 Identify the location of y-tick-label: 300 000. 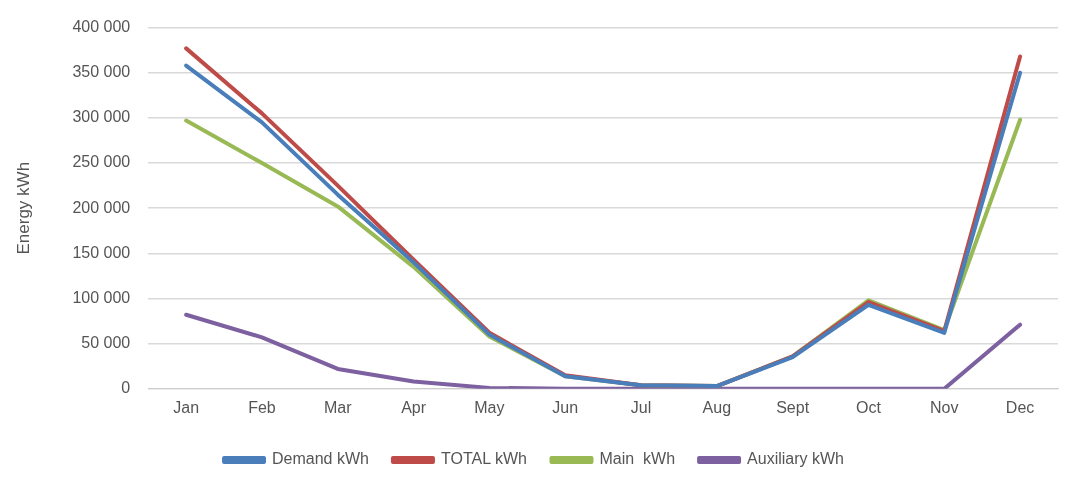
(101, 117).